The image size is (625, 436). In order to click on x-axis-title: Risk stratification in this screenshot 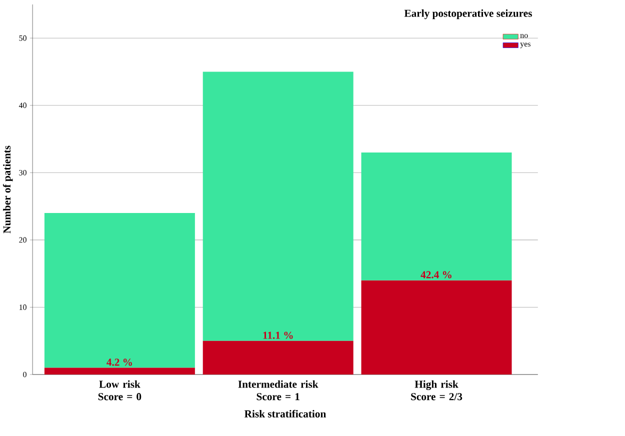, I will do `click(285, 414)`.